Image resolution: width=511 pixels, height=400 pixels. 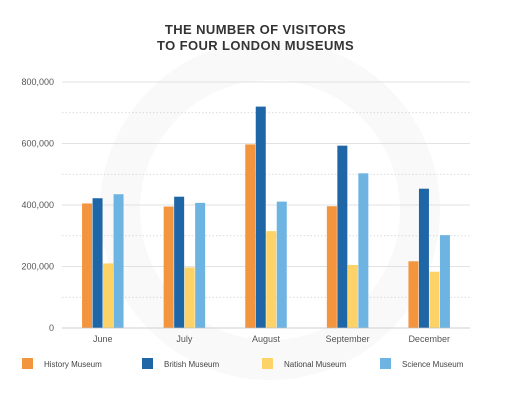 I want to click on bar-national-museum-june, so click(x=108, y=295).